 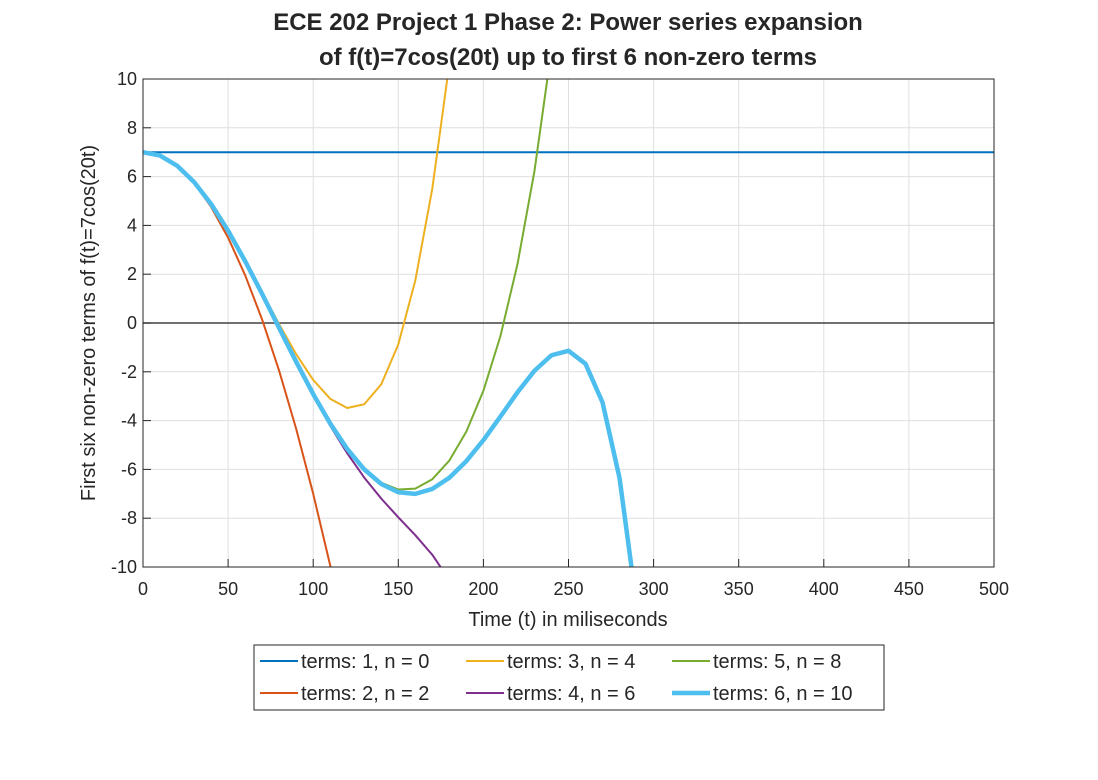 I want to click on x-tick-label: 50, so click(x=228, y=589).